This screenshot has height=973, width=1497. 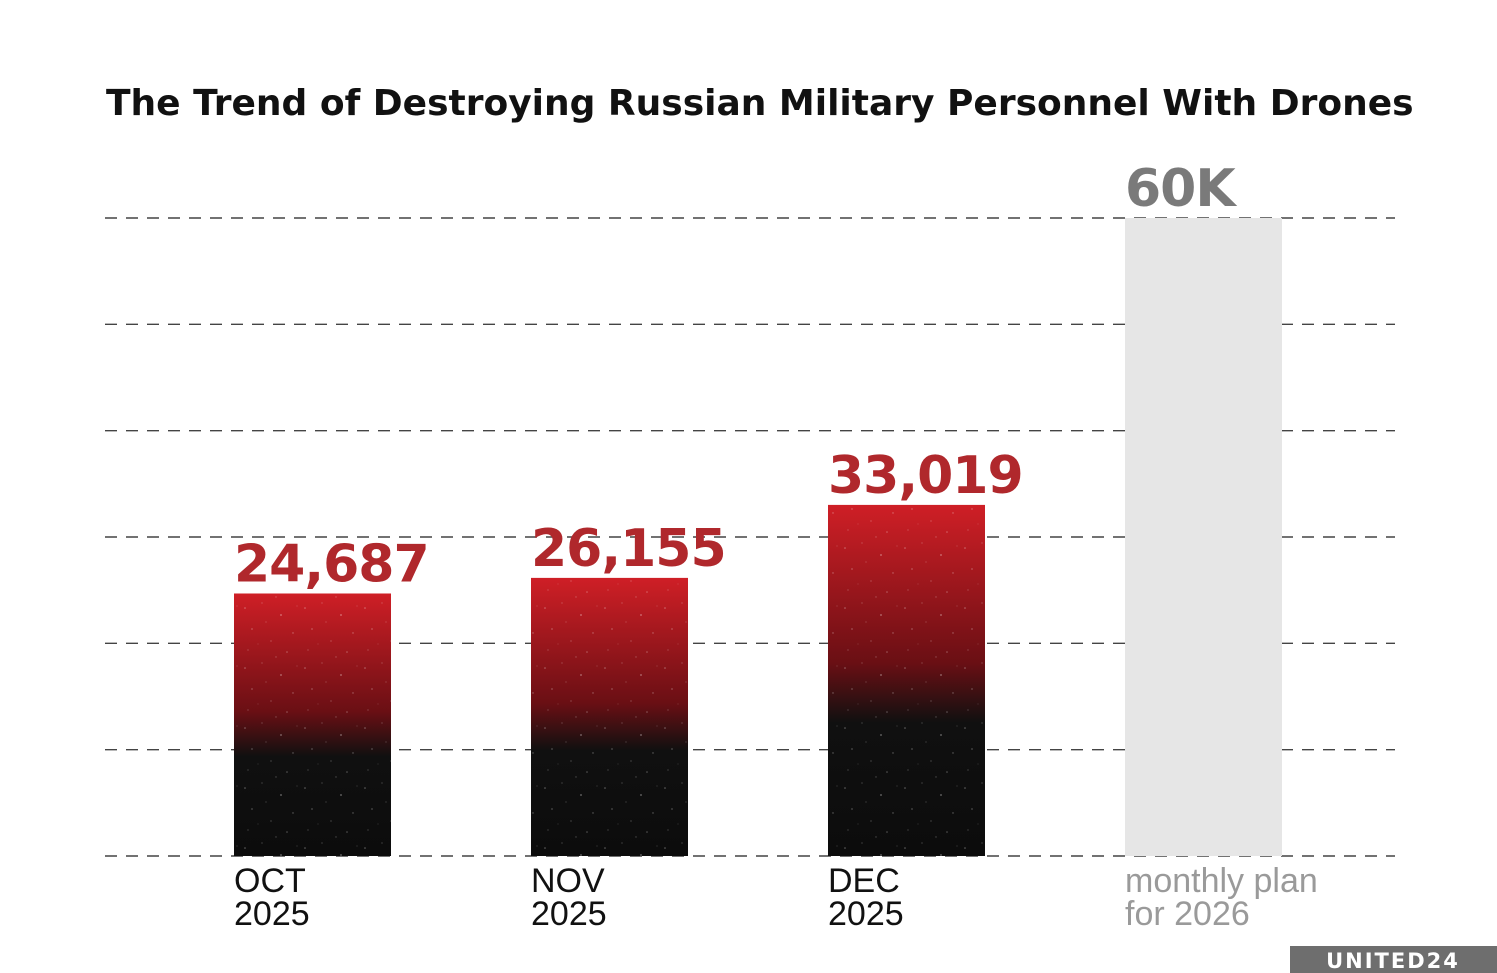 What do you see at coordinates (1187, 914) in the screenshot?
I see `category-label-3-line2: for 2026` at bounding box center [1187, 914].